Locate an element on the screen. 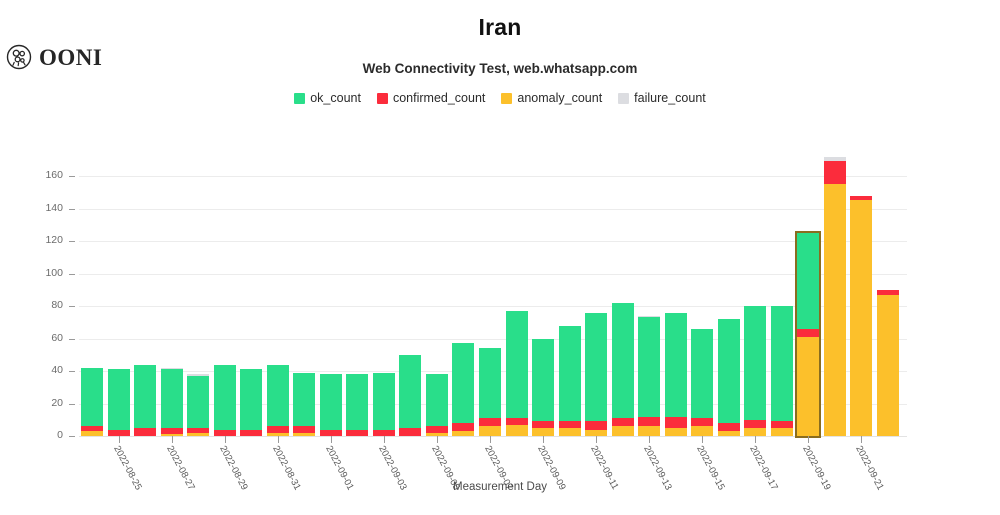  ooni-circle-icon is located at coordinates (19, 57).